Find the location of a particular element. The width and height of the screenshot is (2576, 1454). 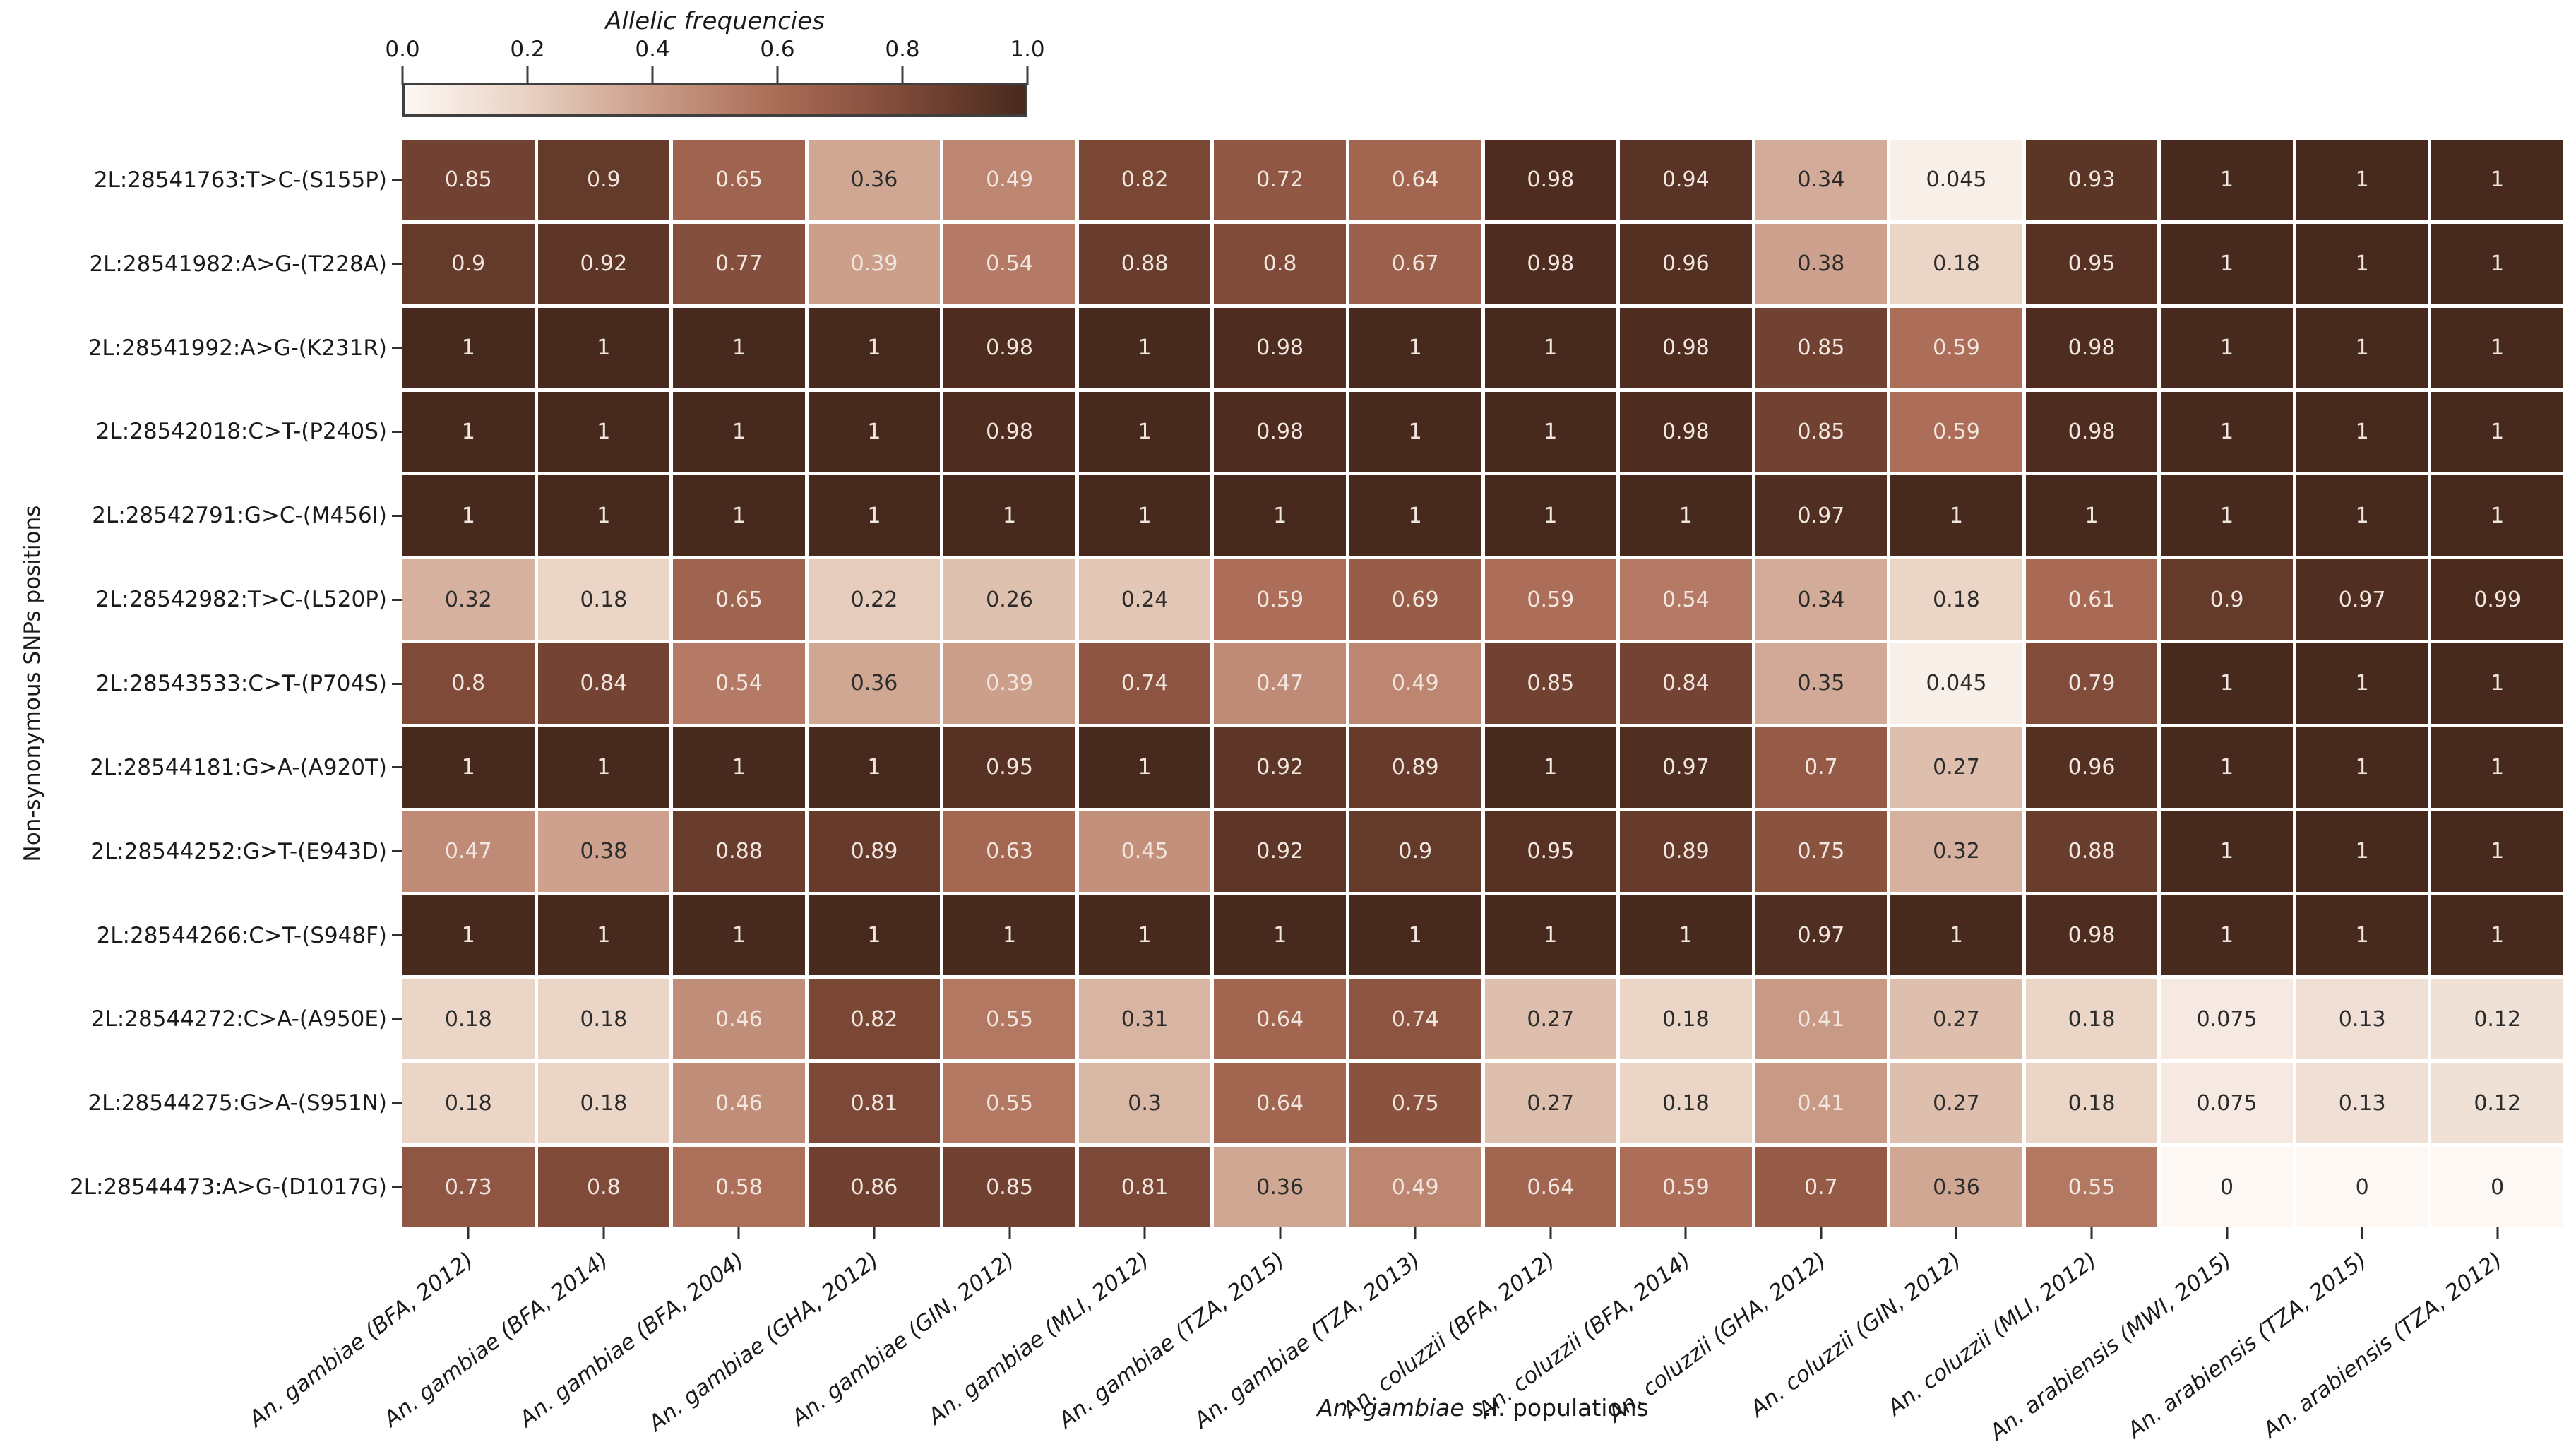

colorbar-tick-label: 0.8 is located at coordinates (902, 50).